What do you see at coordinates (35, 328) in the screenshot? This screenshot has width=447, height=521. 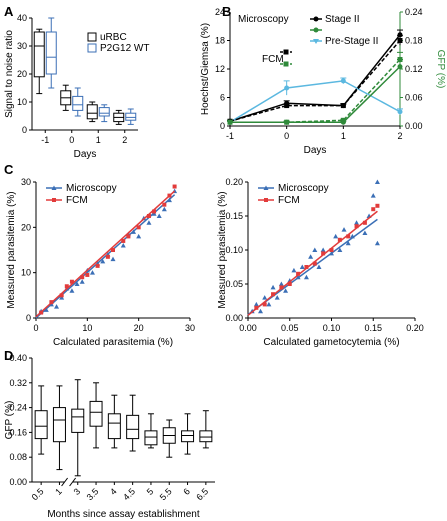 I see `c-x-tick-label: 0` at bounding box center [35, 328].